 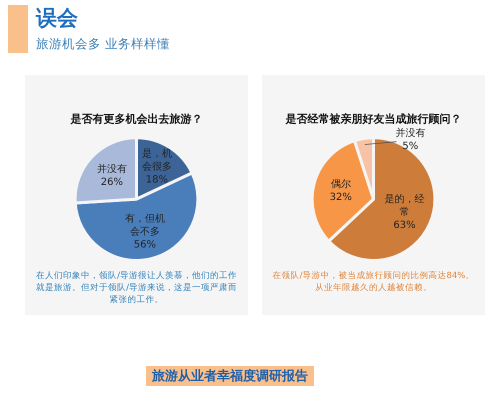 I want to click on data-label: 32%, so click(x=341, y=197).